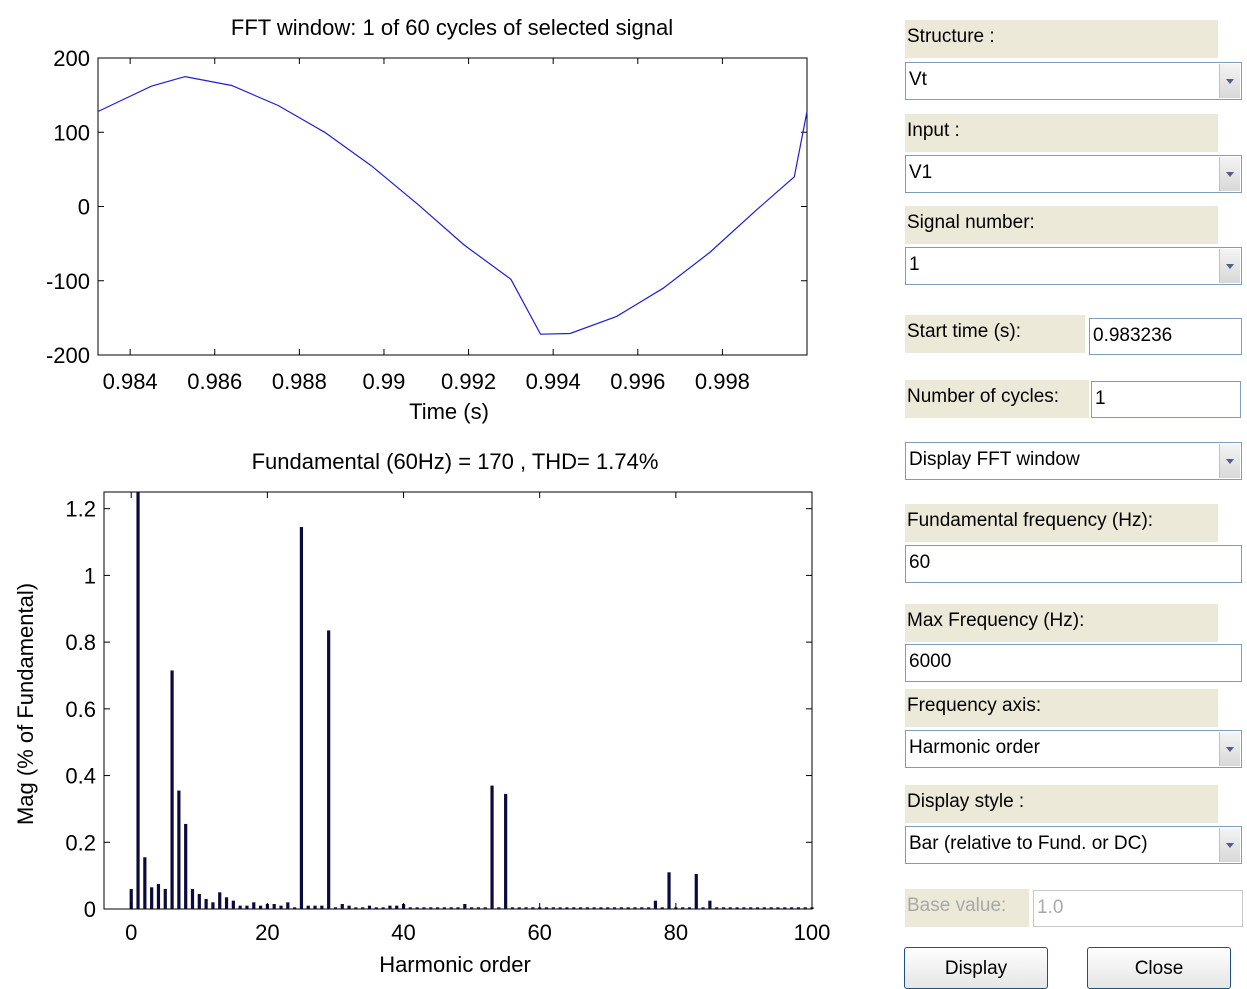  Describe the element at coordinates (1073, 81) in the screenshot. I see `structure-dropdown: Vt` at that location.